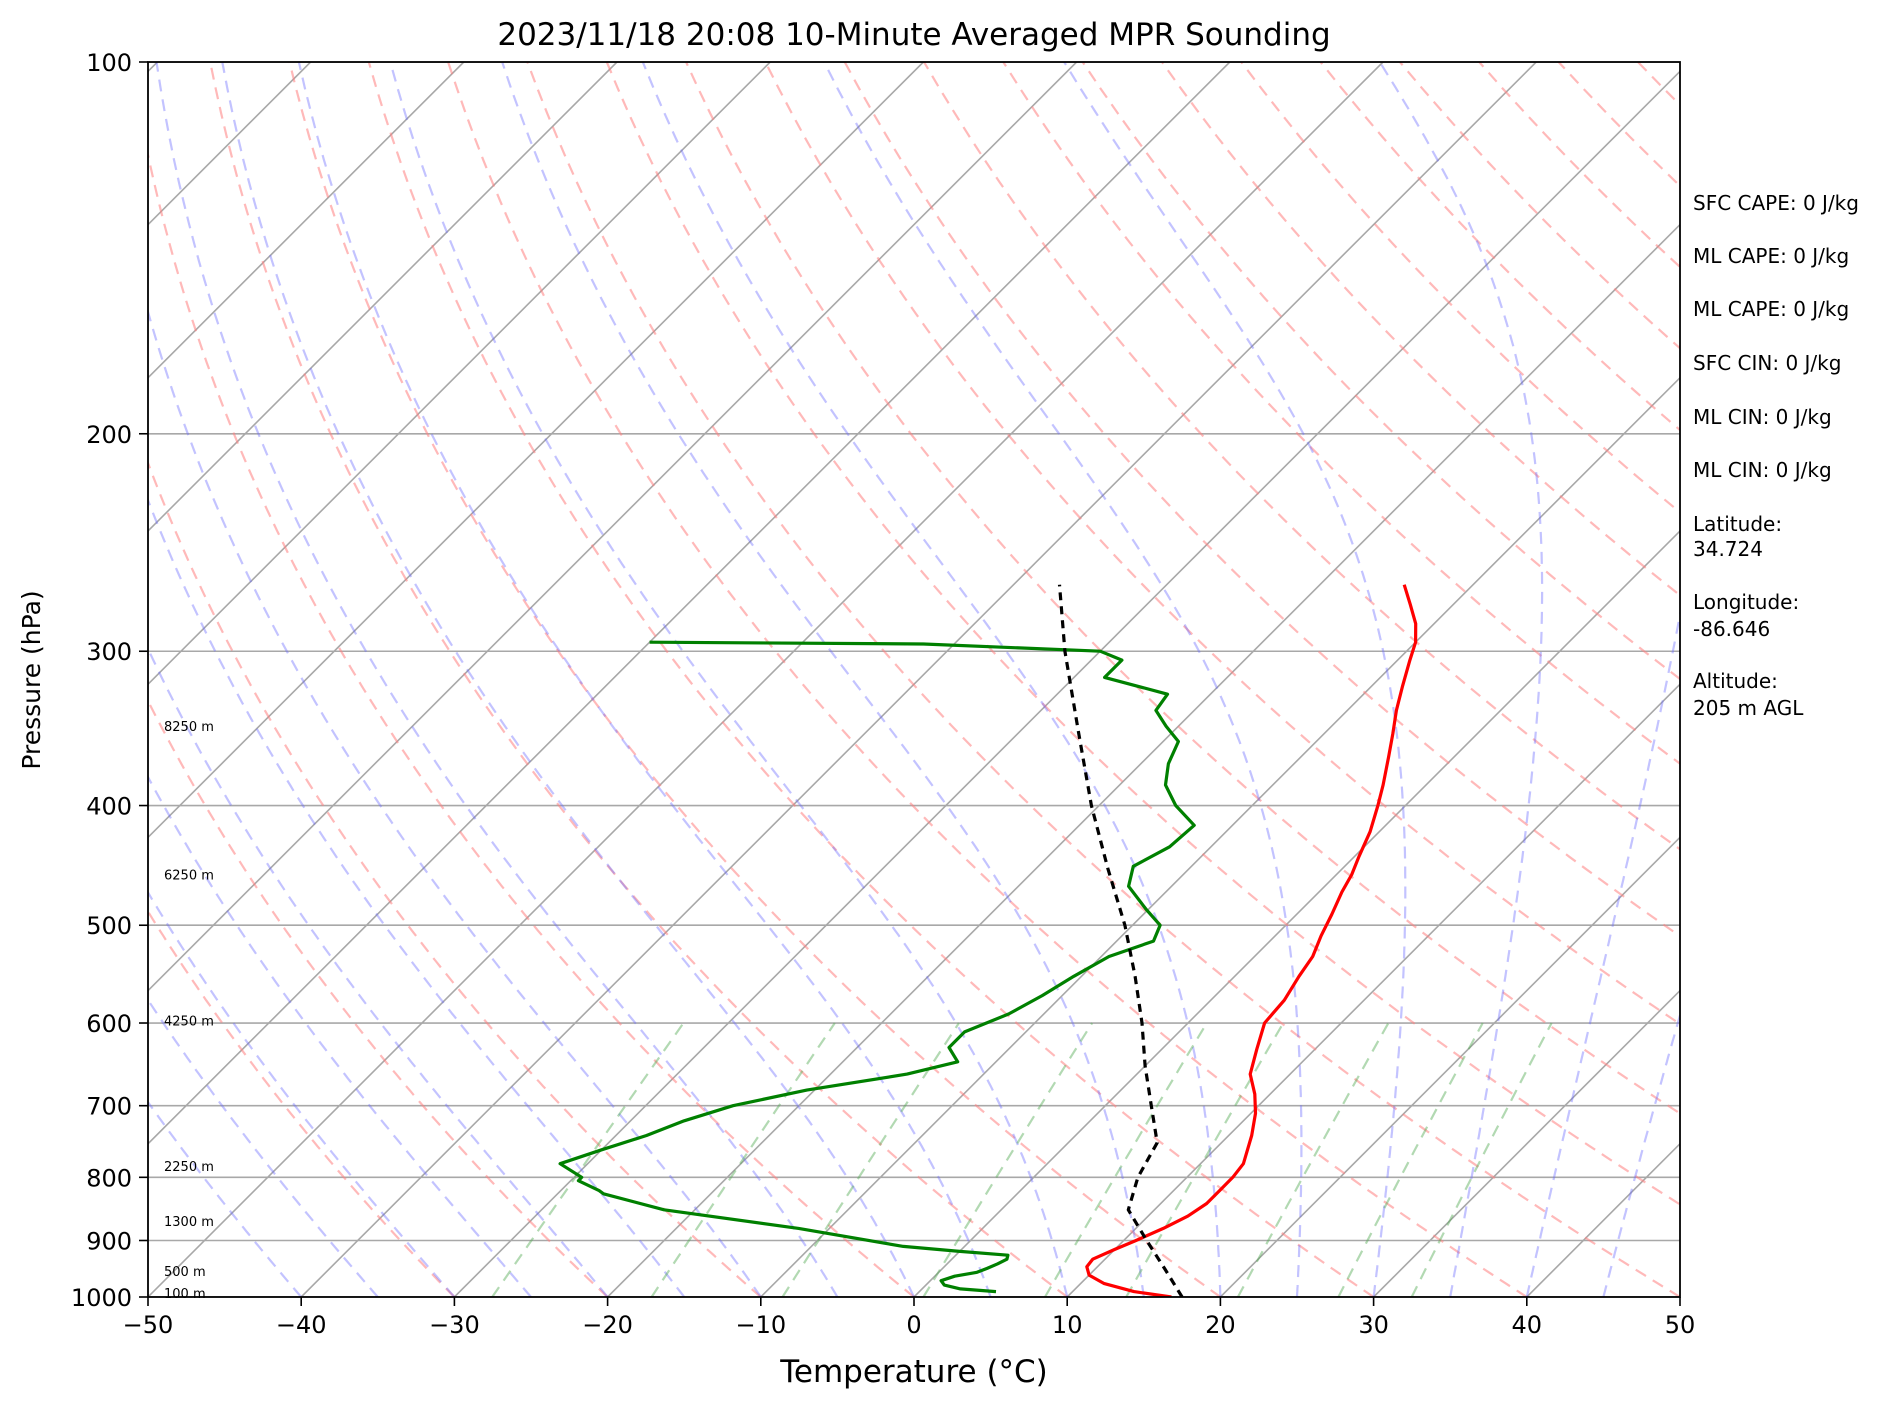 The image size is (1893, 1406). I want to click on x-tick-label: 0, so click(913, 1325).